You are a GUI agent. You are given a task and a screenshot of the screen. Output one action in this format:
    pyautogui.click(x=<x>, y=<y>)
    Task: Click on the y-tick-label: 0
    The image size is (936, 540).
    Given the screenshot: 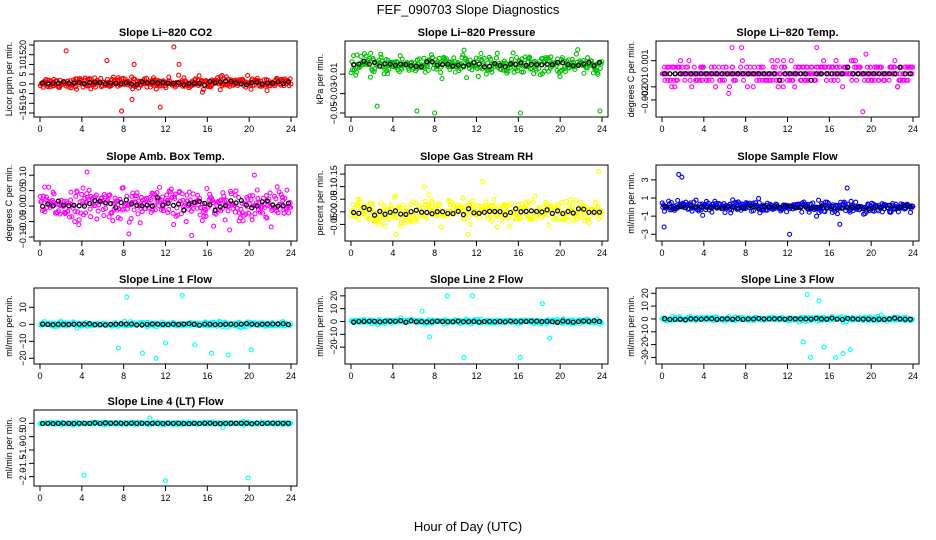 What is the action you would take?
    pyautogui.click(x=23, y=83)
    